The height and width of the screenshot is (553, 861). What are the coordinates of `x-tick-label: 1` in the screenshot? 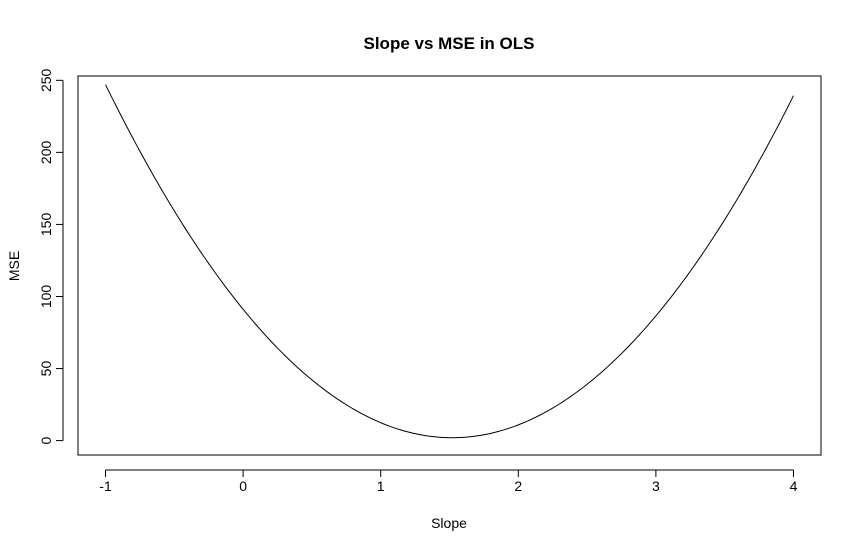 It's located at (381, 486).